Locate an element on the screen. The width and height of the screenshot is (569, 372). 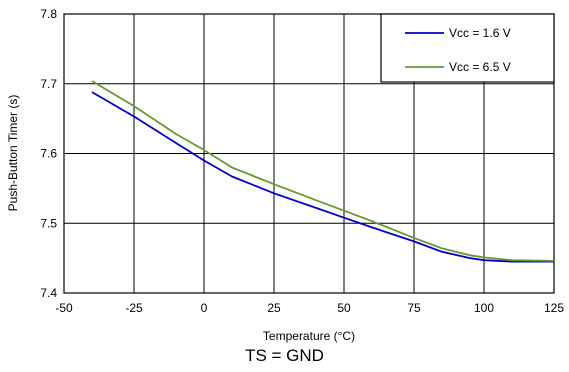
x-tick-label: -50 is located at coordinates (64, 308).